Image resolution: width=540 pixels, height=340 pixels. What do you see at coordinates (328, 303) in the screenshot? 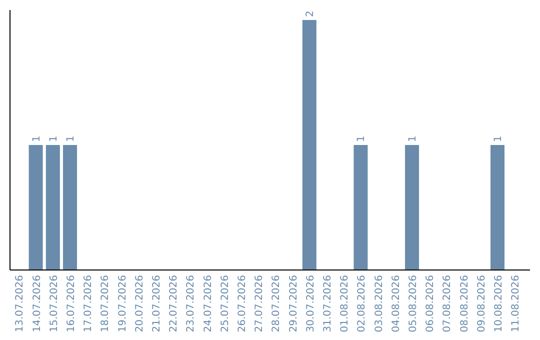
I see `x-tick-label: 31.07.2026` at bounding box center [328, 303].